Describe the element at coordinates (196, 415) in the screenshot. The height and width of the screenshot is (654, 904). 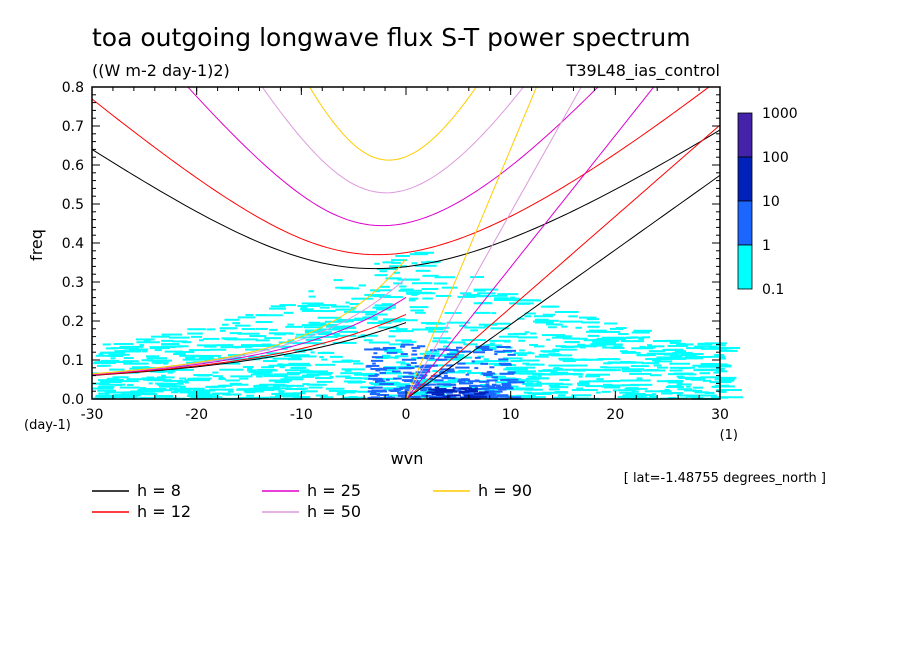
I see `x-tick-label: -20` at that location.